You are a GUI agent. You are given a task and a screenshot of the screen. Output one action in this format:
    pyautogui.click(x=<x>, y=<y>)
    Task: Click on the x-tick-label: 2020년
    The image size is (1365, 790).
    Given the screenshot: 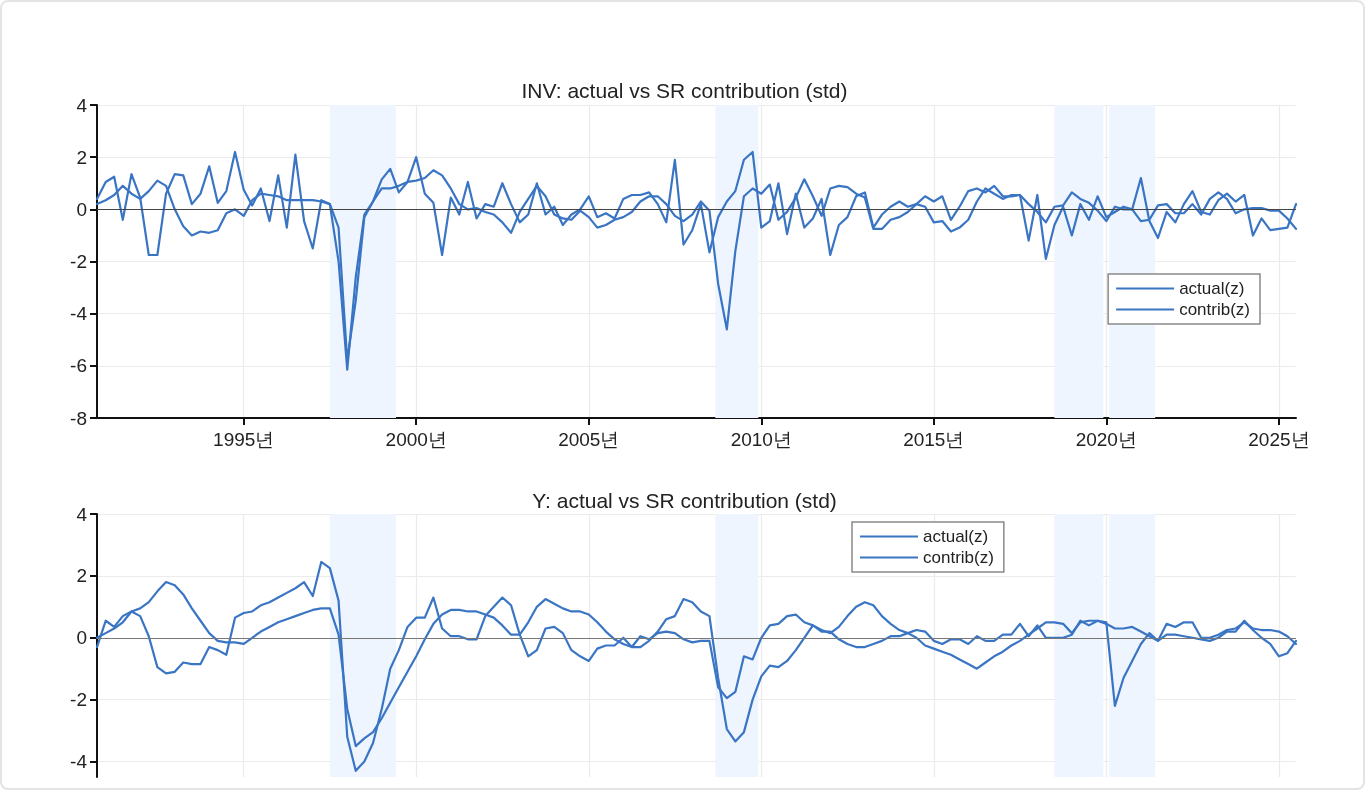 What is the action you would take?
    pyautogui.click(x=1106, y=439)
    